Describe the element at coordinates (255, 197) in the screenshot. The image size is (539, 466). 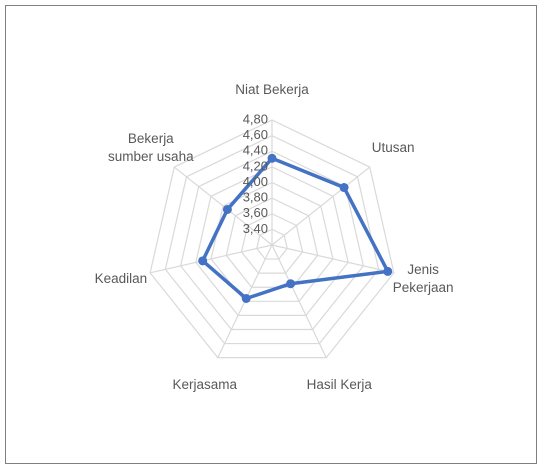
I see `tick-label: 3,80` at that location.